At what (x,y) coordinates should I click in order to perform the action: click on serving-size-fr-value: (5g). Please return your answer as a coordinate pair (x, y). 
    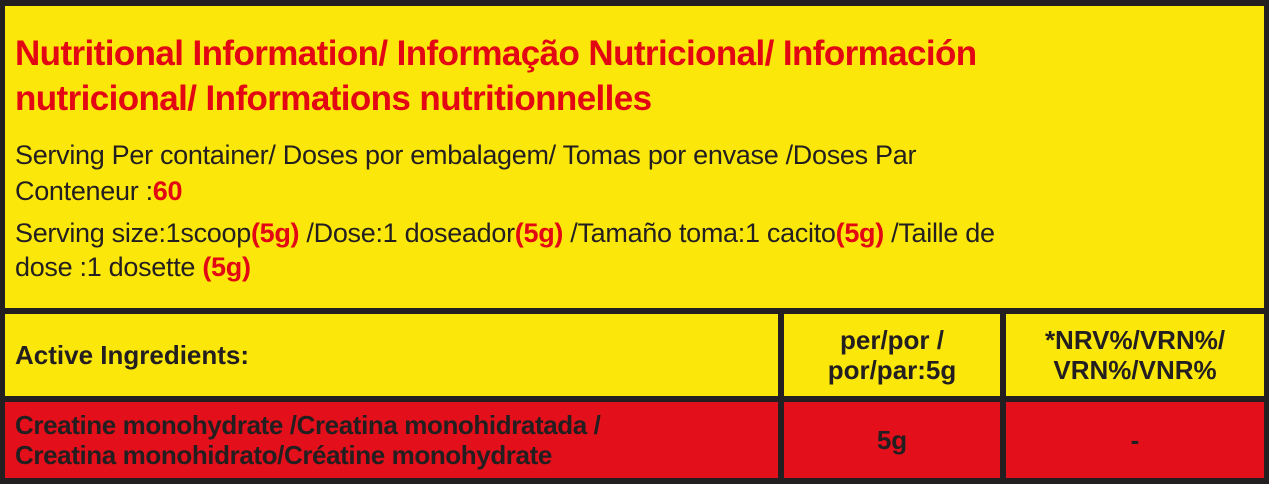
    Looking at the image, I should click on (226, 267).